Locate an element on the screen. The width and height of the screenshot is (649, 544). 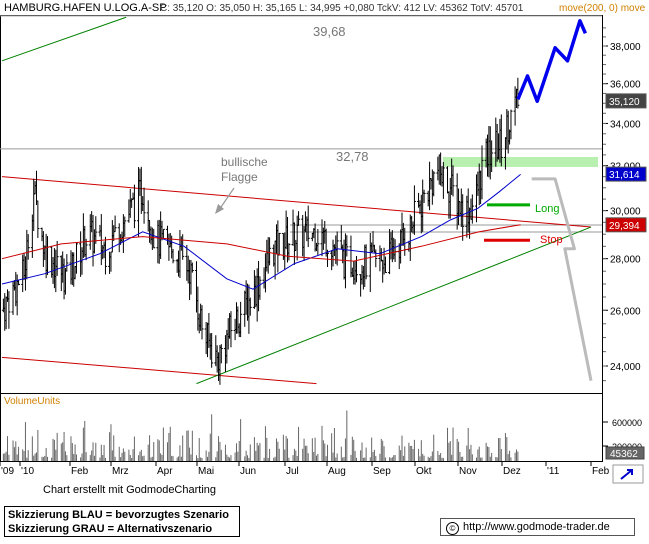
instrument-title: HAMBURG.HAFEN U.LOG.A-SP is located at coordinates (85, 8).